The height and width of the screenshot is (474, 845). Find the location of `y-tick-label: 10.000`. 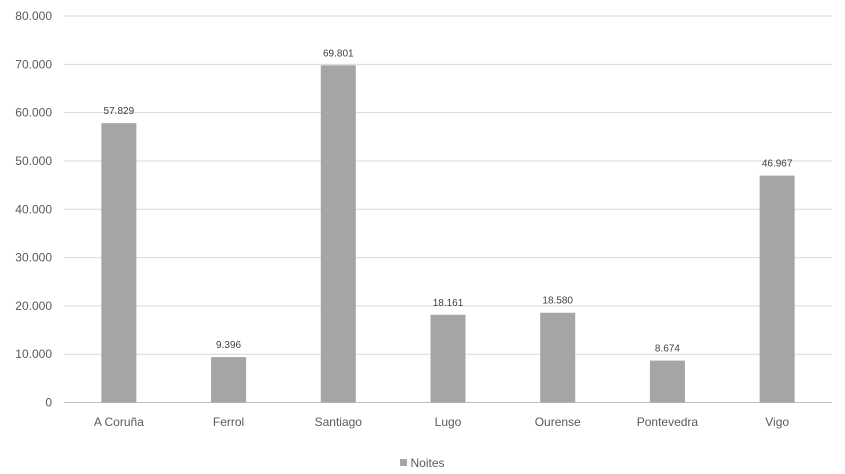

y-tick-label: 10.000 is located at coordinates (33, 354).